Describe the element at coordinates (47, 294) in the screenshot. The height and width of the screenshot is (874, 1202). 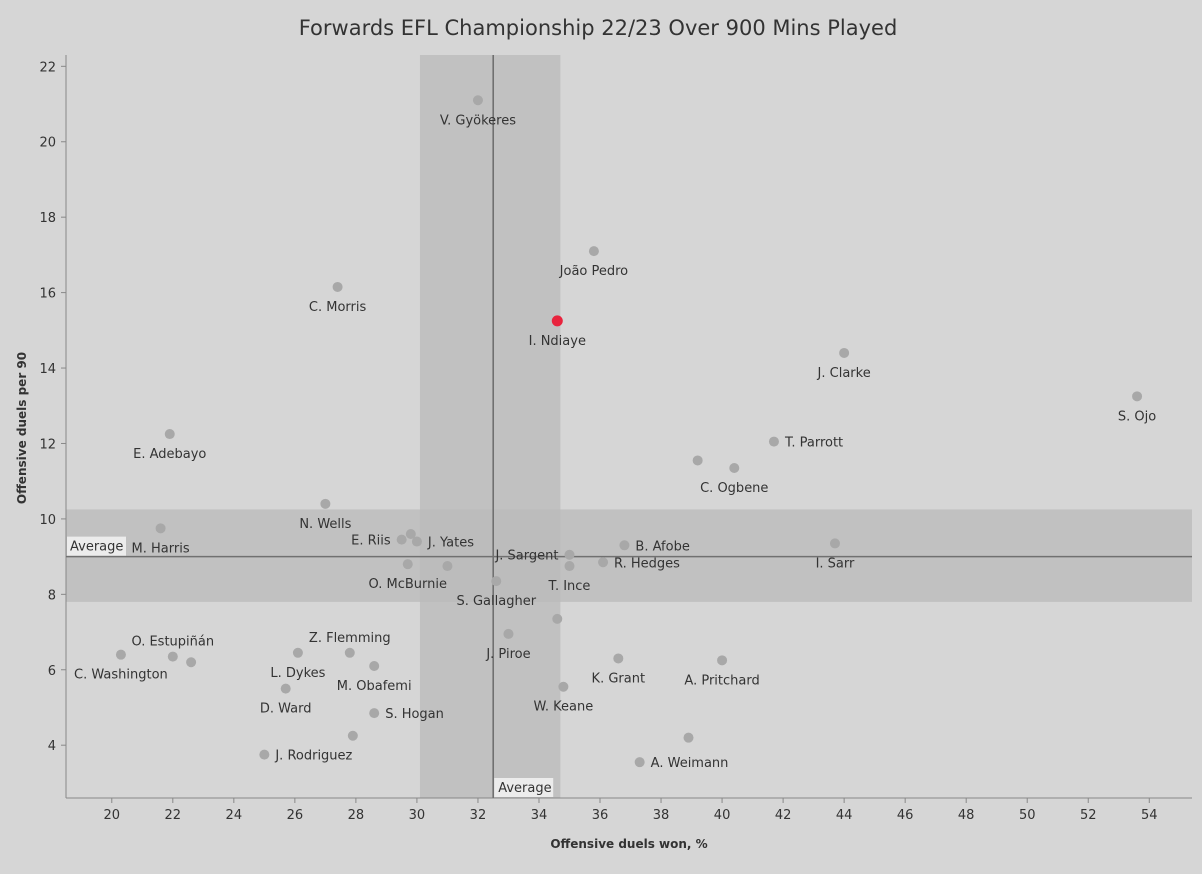
I see `y-tick-label: 16` at that location.